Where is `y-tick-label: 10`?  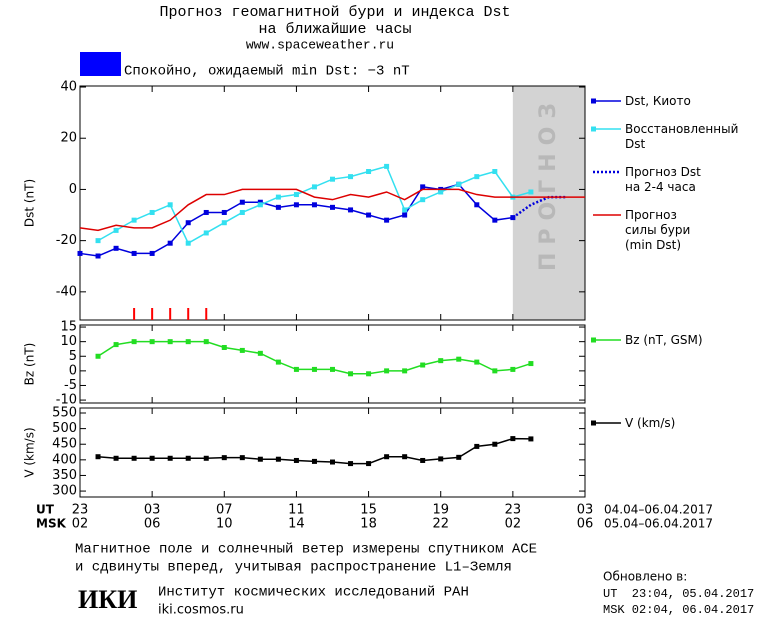 y-tick-label: 10 is located at coordinates (68, 341).